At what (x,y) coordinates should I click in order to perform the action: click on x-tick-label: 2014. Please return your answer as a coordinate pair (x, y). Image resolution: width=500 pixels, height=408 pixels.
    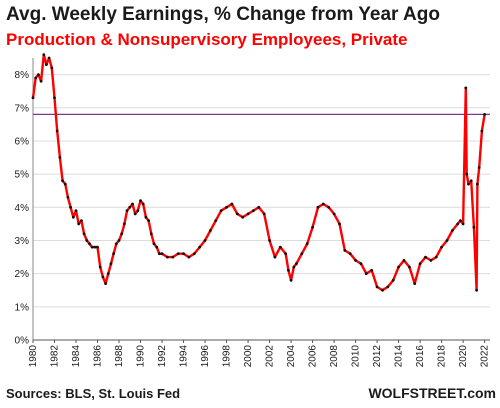
    Looking at the image, I should click on (399, 356).